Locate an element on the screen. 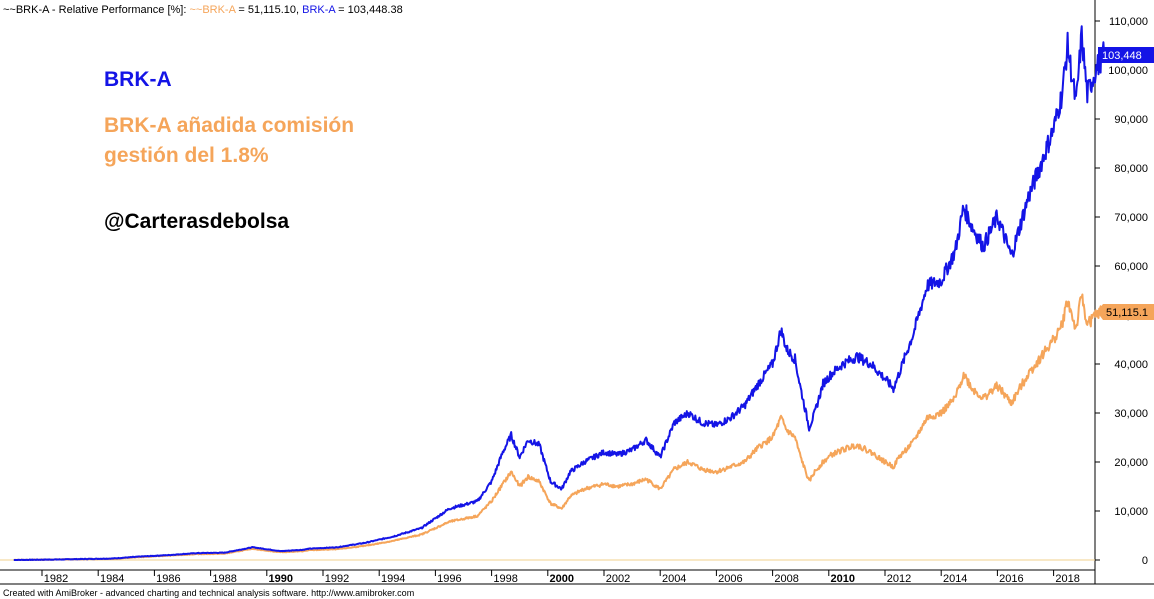  header-series2-value: = 103,448.38 is located at coordinates (369, 10).